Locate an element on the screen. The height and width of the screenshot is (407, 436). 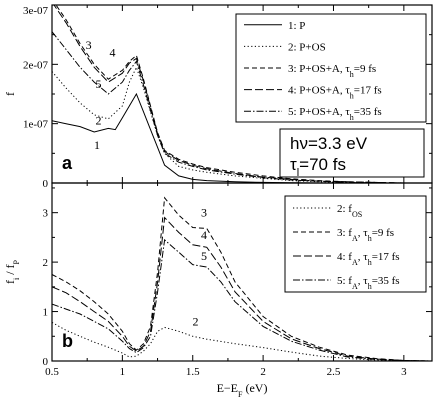
legend-entry: 1: P is located at coordinates (296, 26).